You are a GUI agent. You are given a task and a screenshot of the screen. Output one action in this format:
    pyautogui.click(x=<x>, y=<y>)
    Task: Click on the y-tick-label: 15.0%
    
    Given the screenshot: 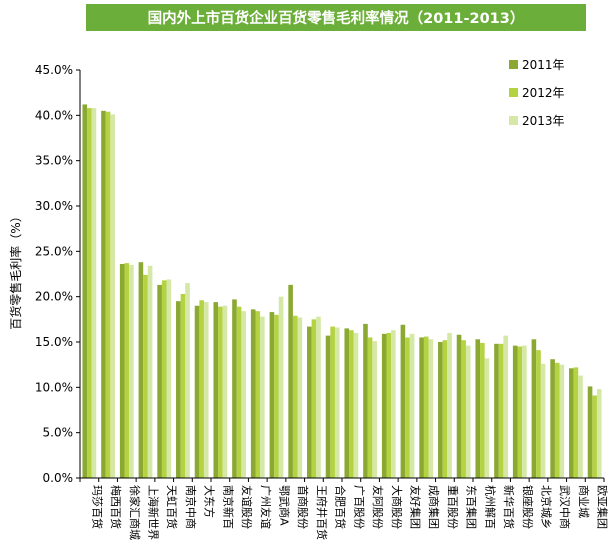 What is the action you would take?
    pyautogui.click(x=54, y=342)
    